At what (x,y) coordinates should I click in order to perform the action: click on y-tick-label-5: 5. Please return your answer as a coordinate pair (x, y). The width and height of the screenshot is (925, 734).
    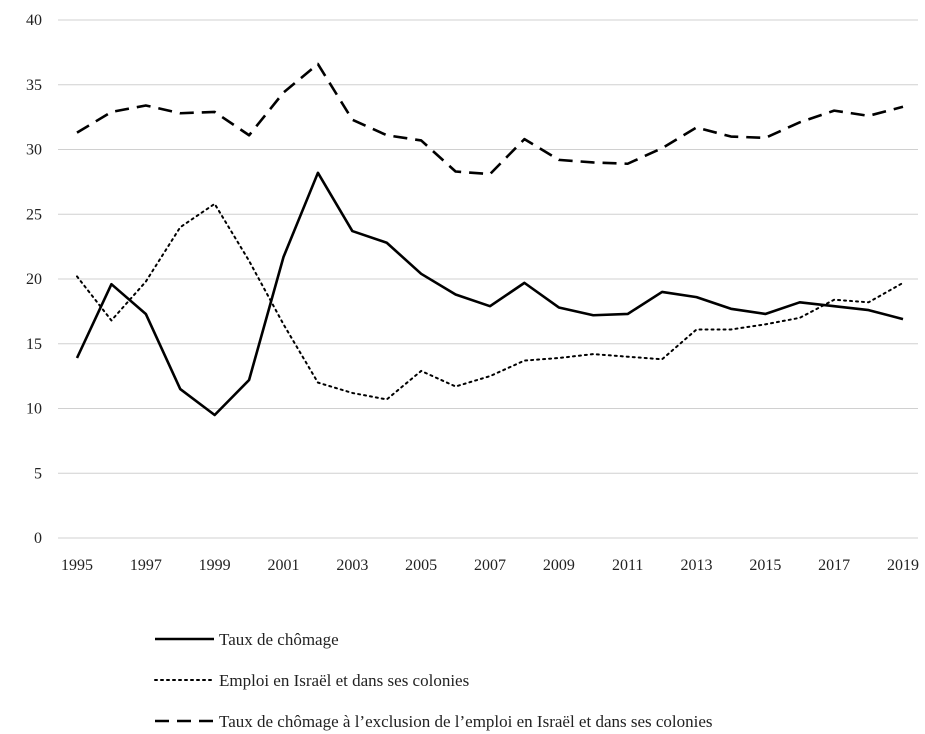
    Looking at the image, I should click on (38, 473).